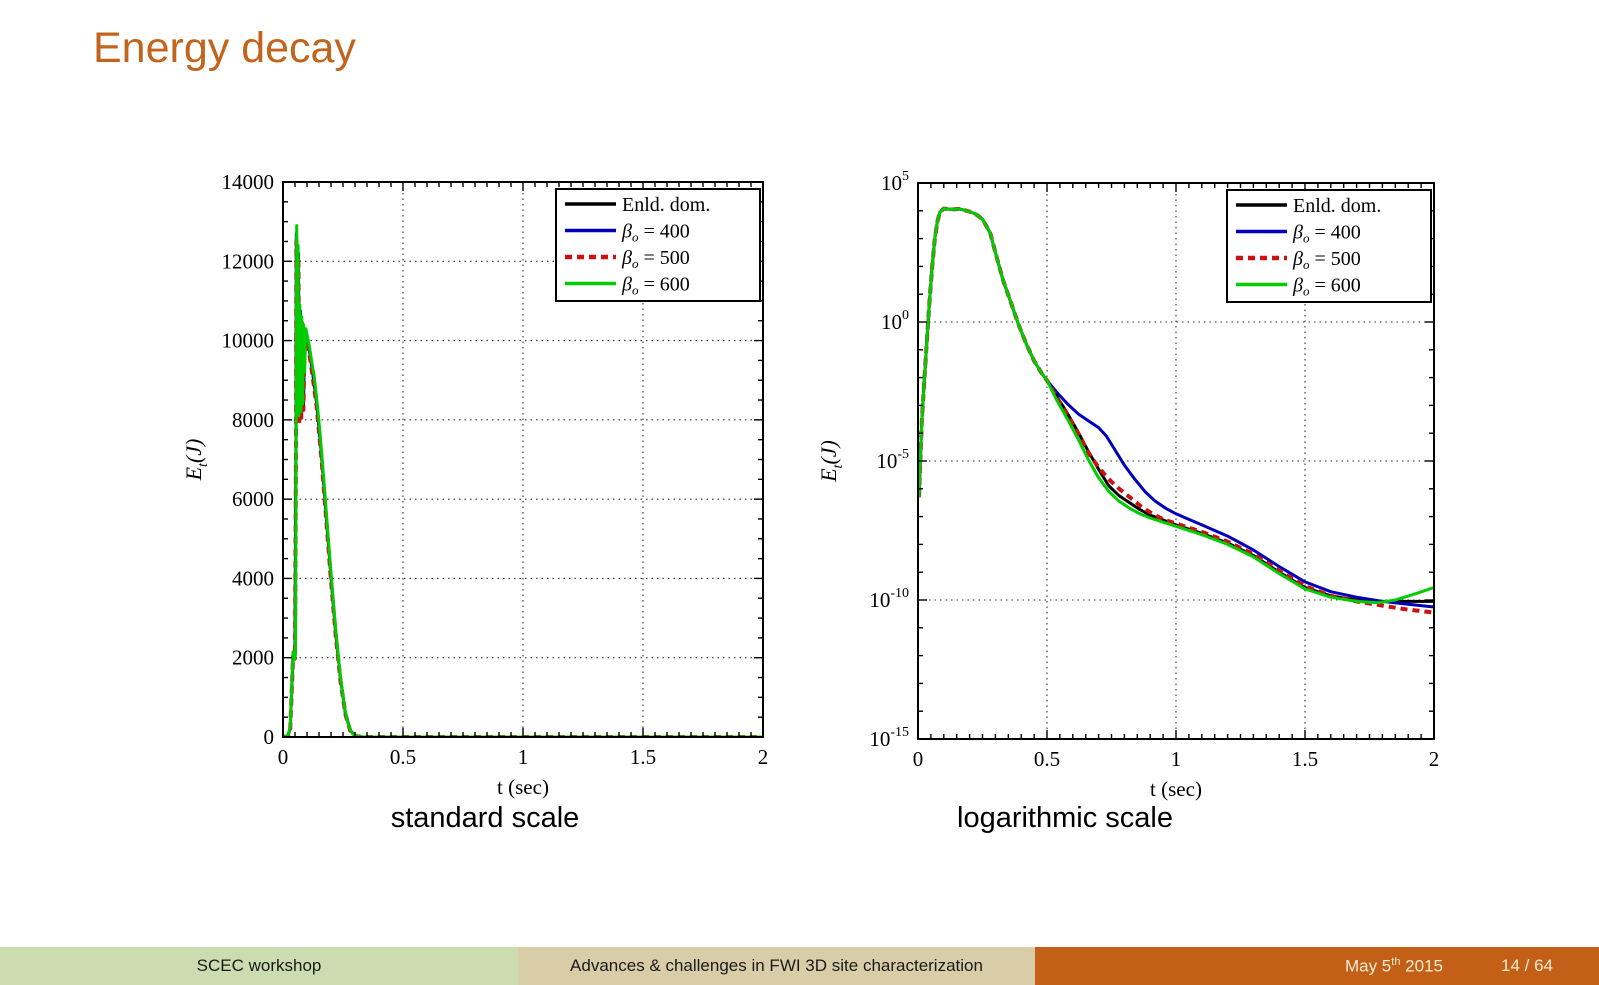 Image resolution: width=1599 pixels, height=985 pixels. What do you see at coordinates (1317, 966) in the screenshot?
I see `footer-date-page: May 5th 2015 14 / 64` at bounding box center [1317, 966].